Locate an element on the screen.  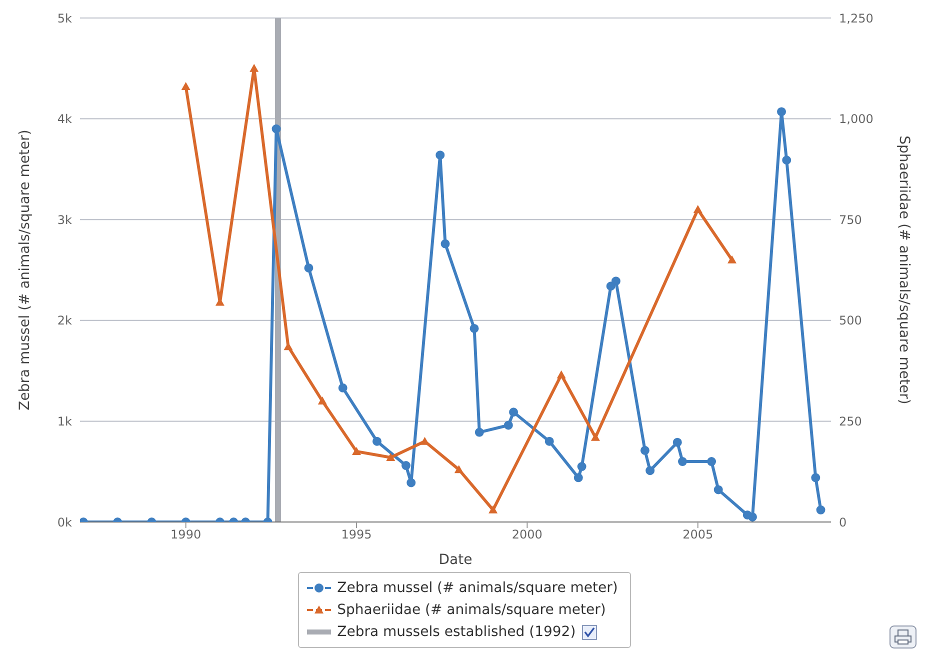
x-tick-label: 2000 is located at coordinates (527, 535).